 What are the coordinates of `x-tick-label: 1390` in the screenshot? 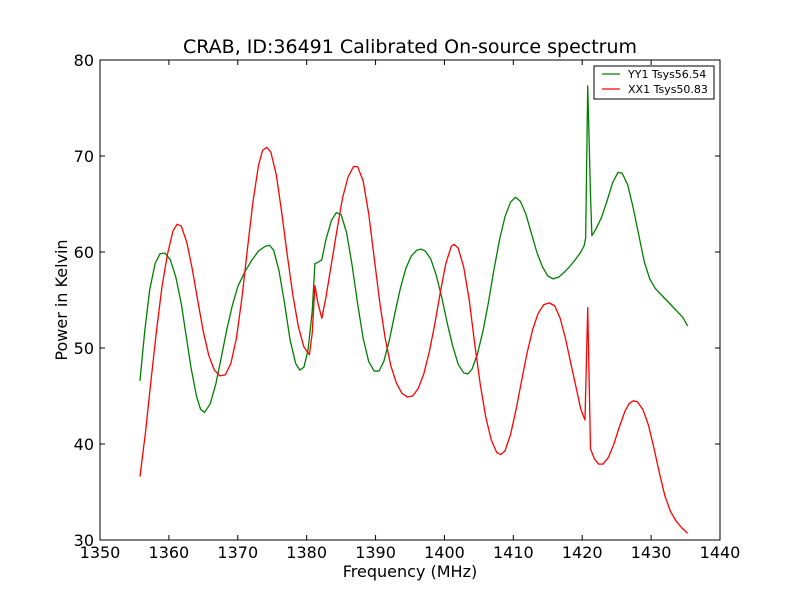 It's located at (375, 552).